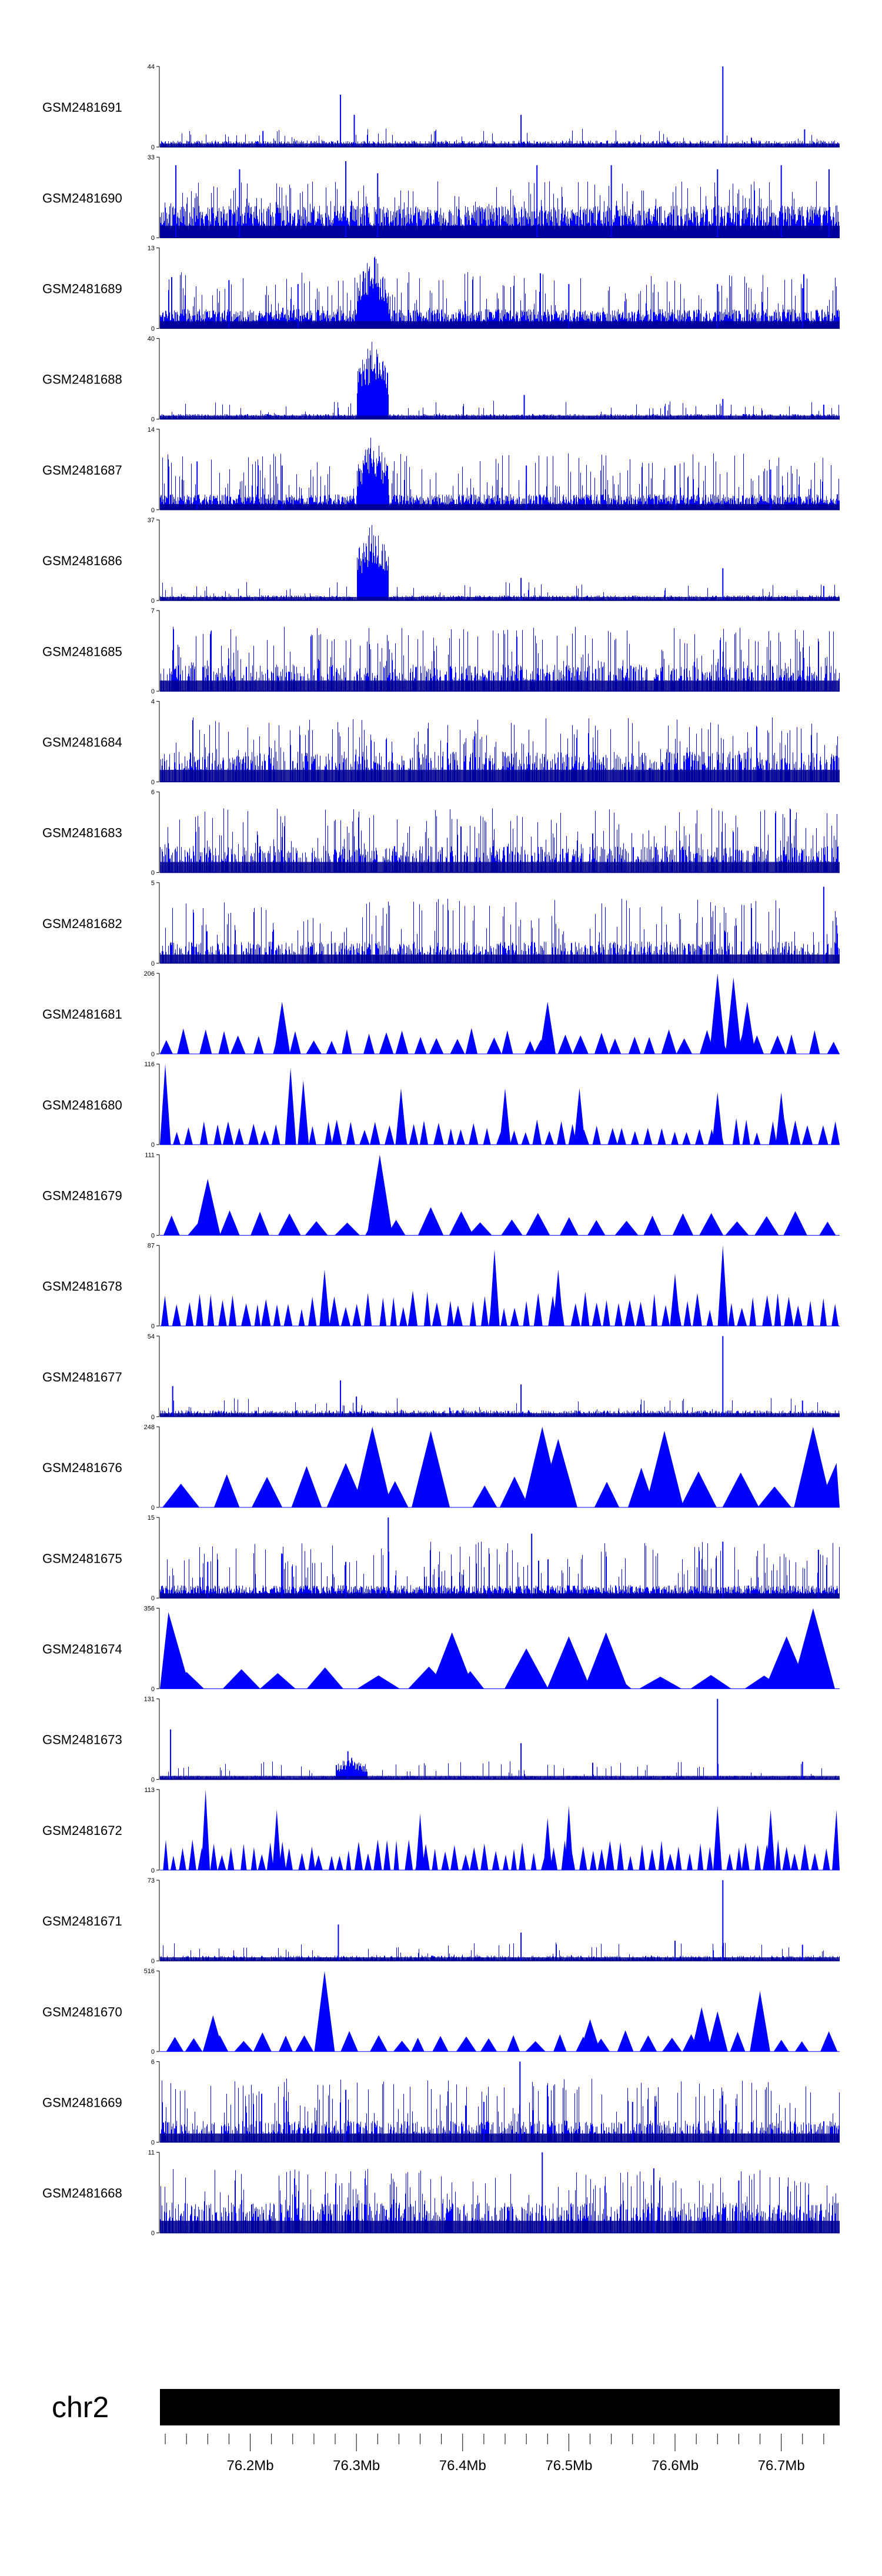  Describe the element at coordinates (82, 1830) in the screenshot. I see `track-label: GSM2481672` at that location.